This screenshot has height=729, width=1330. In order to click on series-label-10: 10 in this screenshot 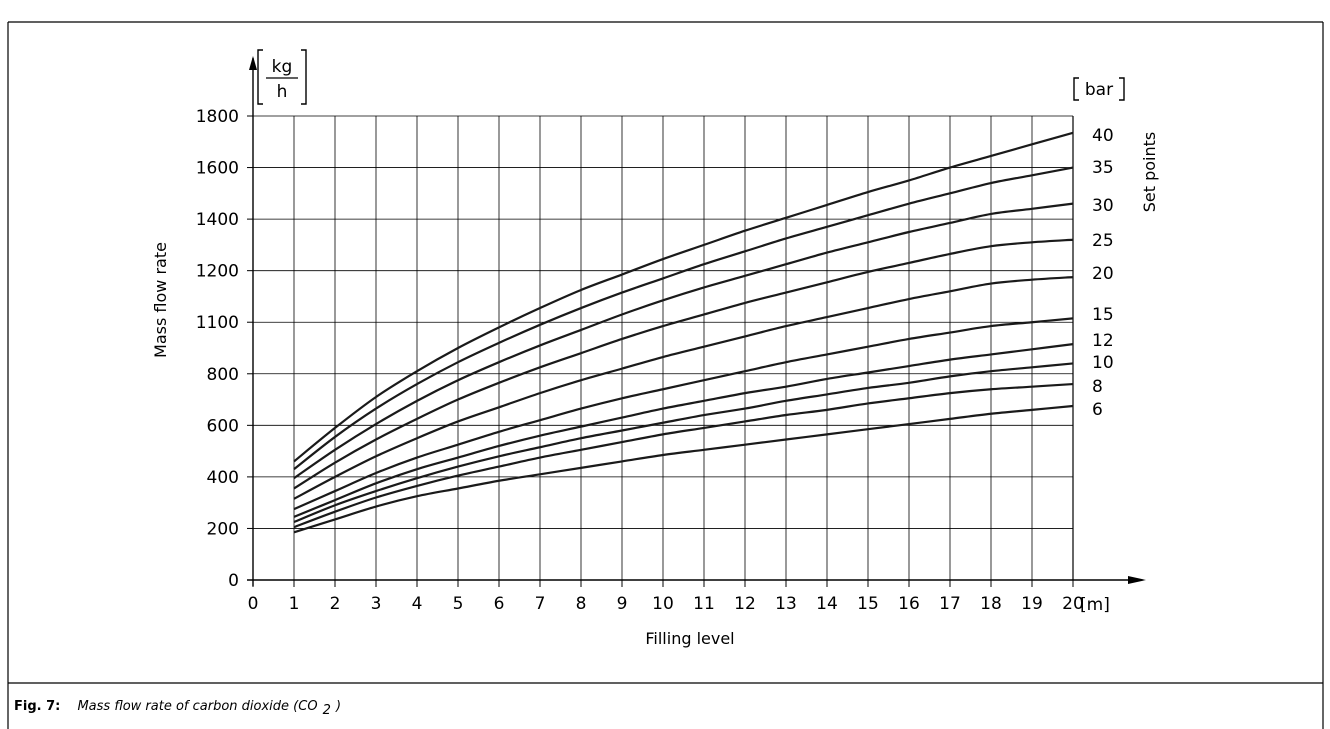, I will do `click(1103, 363)`.